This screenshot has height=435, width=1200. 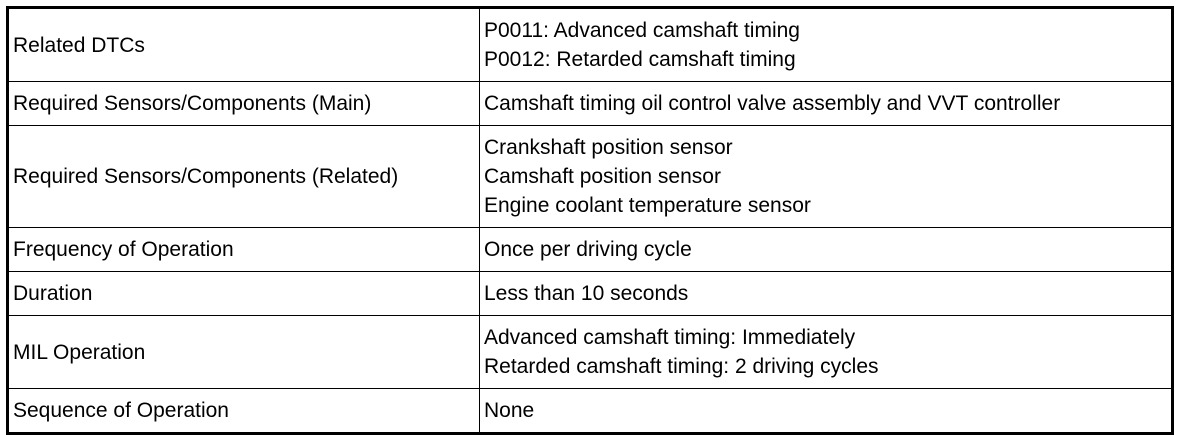 What do you see at coordinates (243, 249) in the screenshot?
I see `row-label: Frequency of Operation` at bounding box center [243, 249].